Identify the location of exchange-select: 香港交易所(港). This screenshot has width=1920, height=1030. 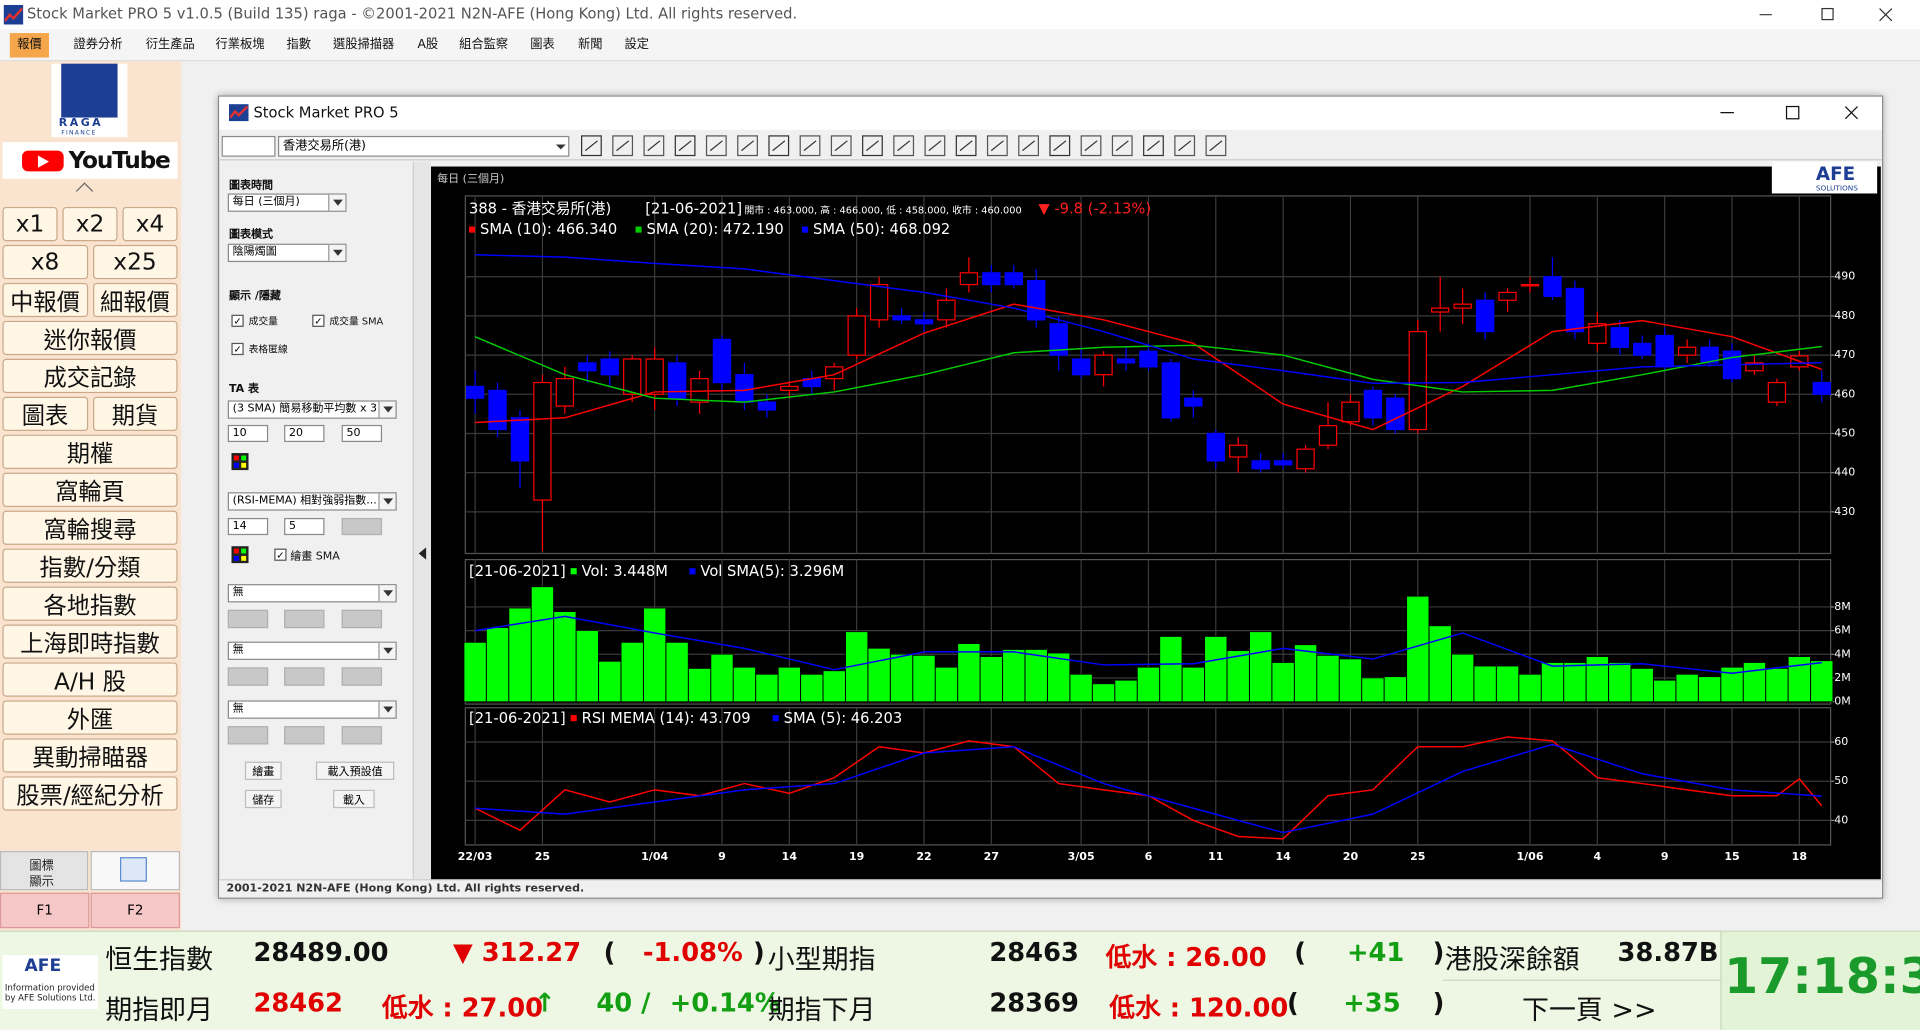
(423, 146).